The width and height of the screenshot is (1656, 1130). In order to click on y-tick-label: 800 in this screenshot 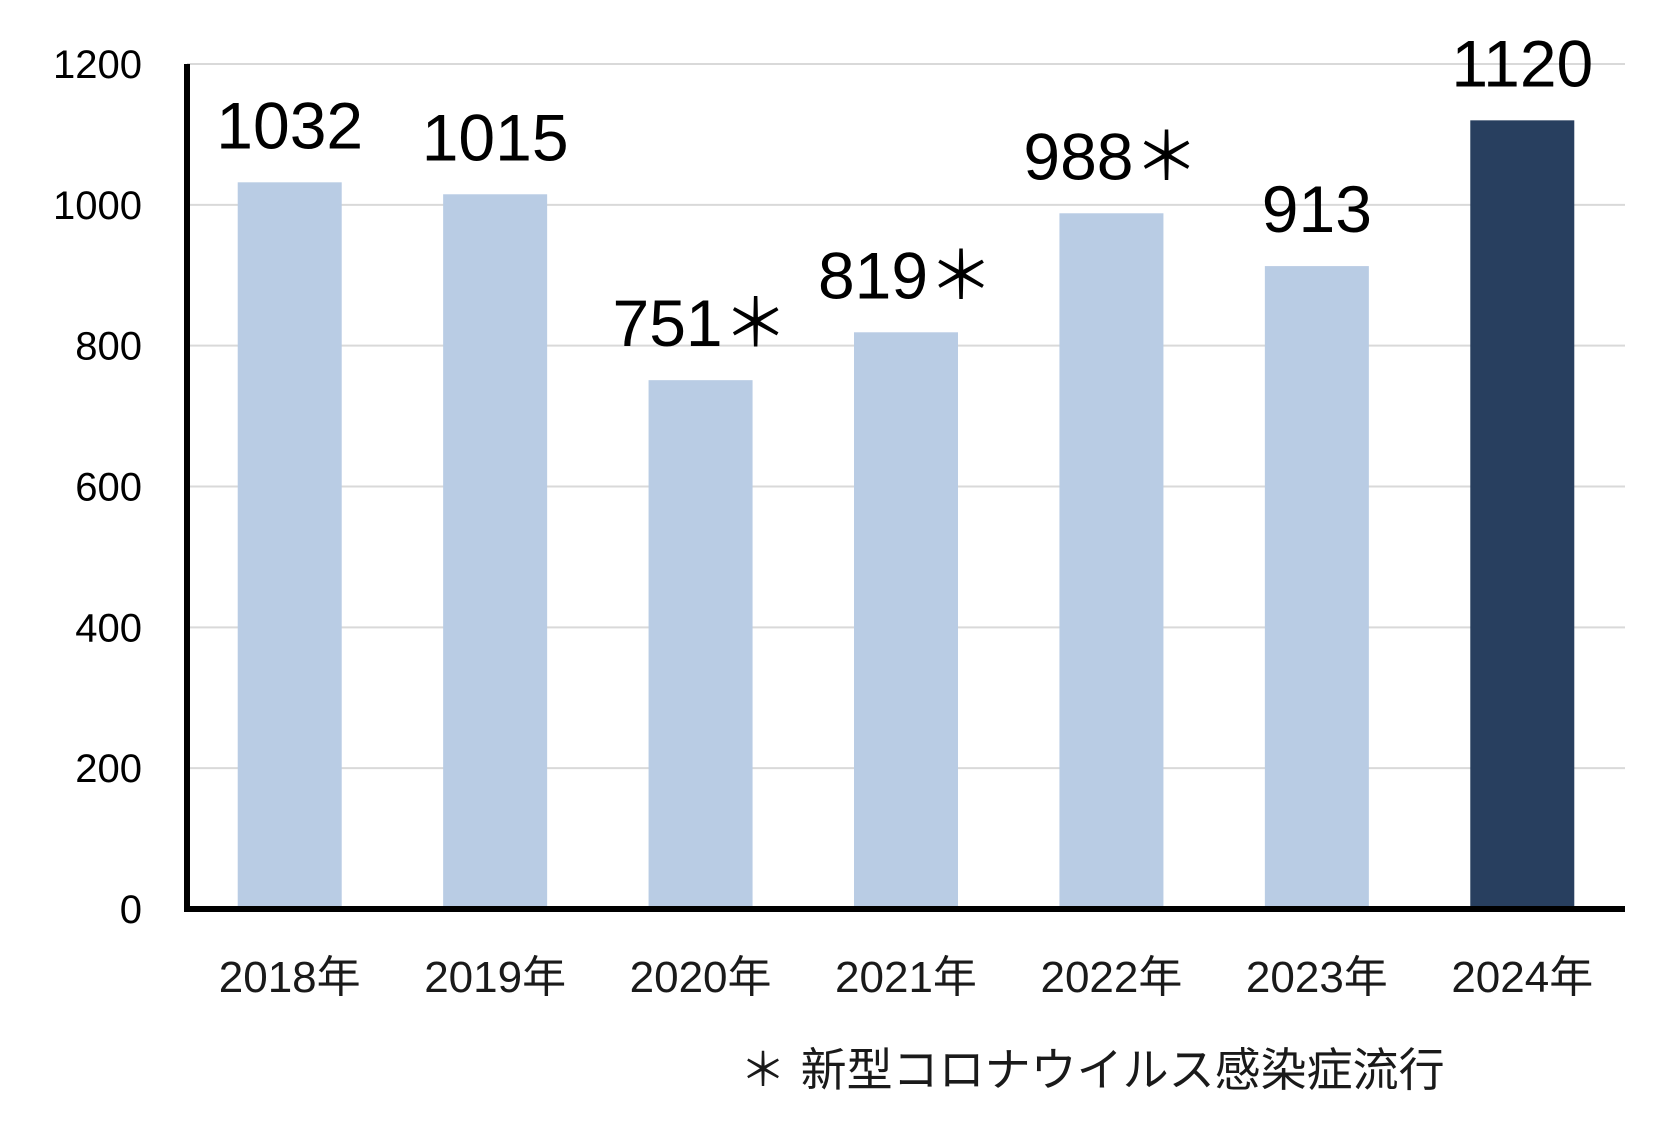, I will do `click(108, 347)`.